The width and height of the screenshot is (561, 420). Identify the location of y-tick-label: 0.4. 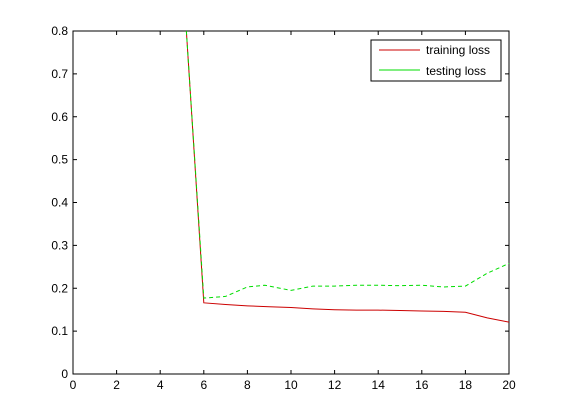
(59, 203).